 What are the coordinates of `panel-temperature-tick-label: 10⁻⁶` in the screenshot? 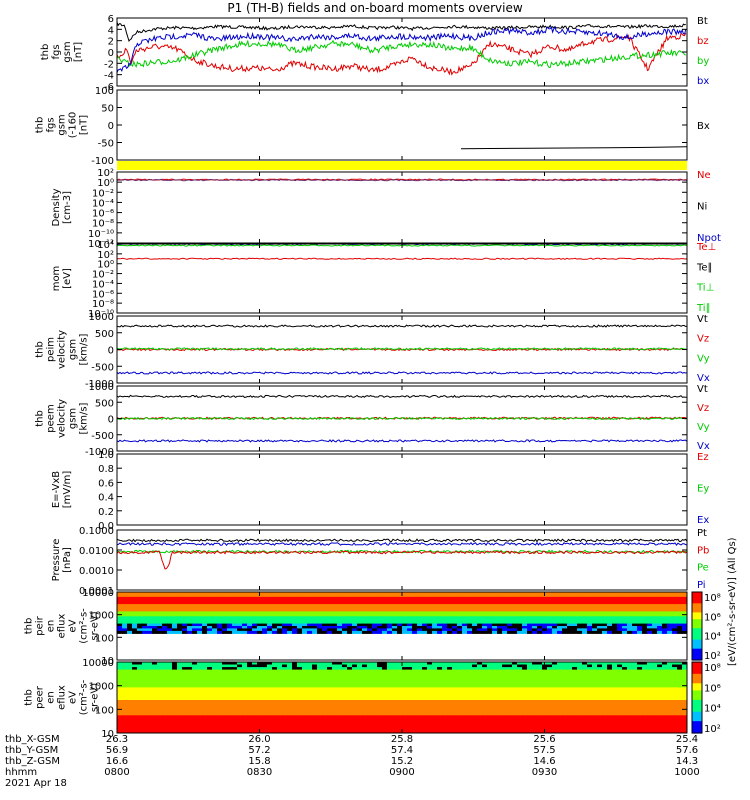 It's located at (103, 294).